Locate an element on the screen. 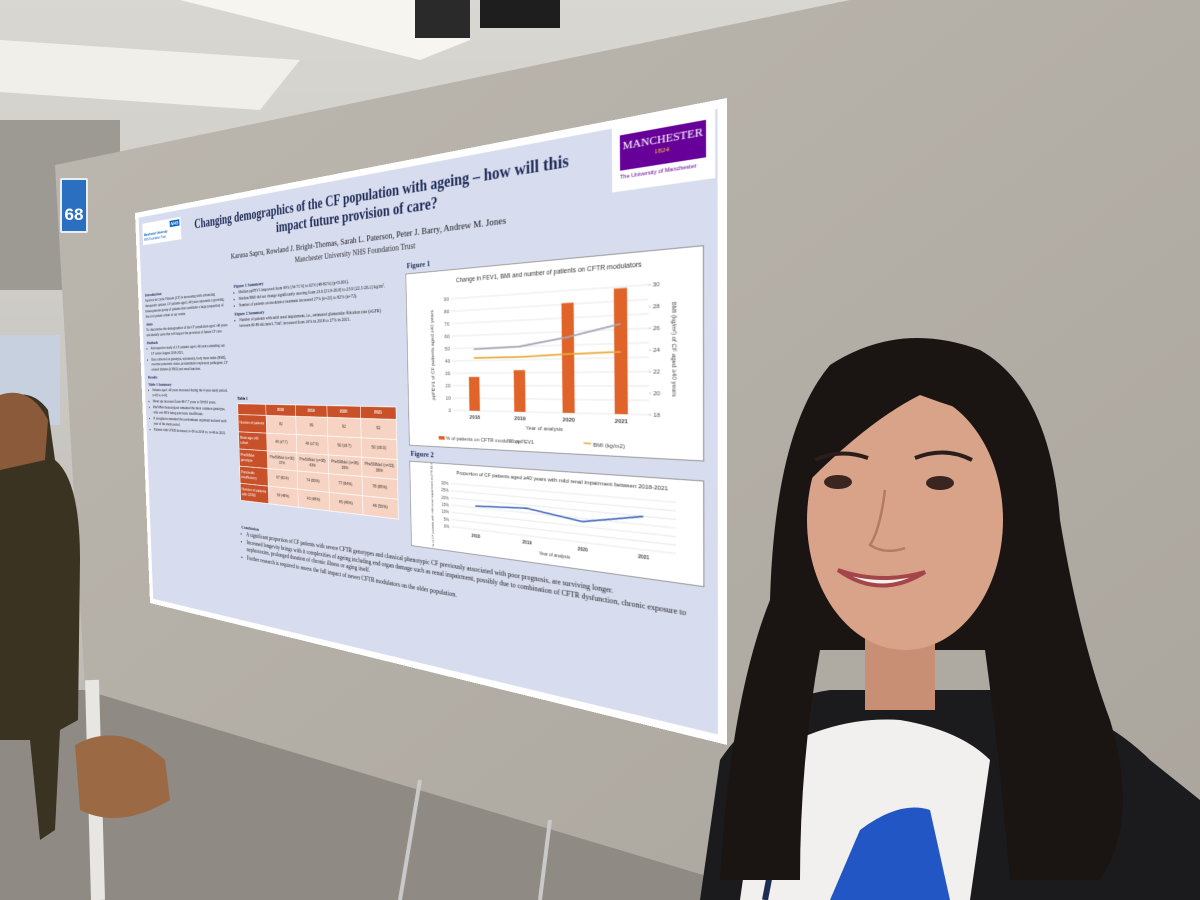 This screenshot has width=1200, height=900. nhs-badge: NHS is located at coordinates (174, 223).